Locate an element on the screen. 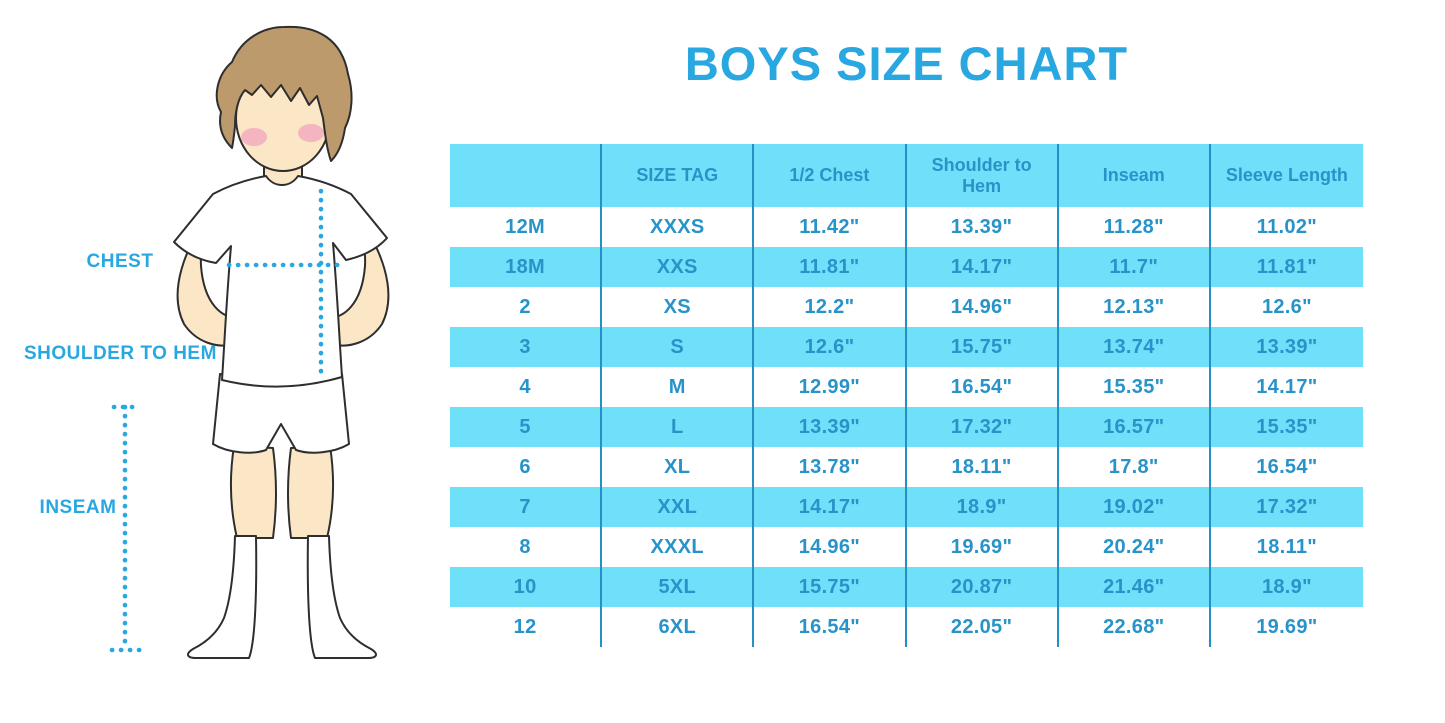 This screenshot has height=723, width=1445. boy-sock-left is located at coordinates (222, 597).